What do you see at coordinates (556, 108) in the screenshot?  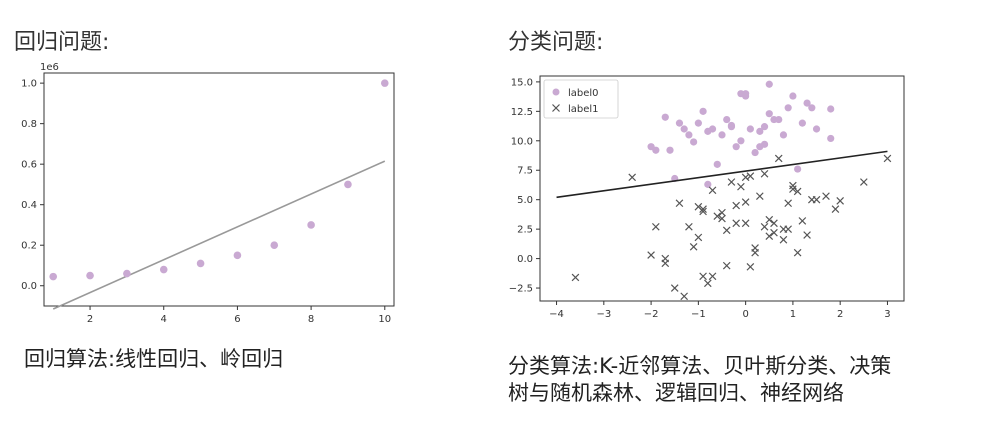 I see `legend-marker-label1` at bounding box center [556, 108].